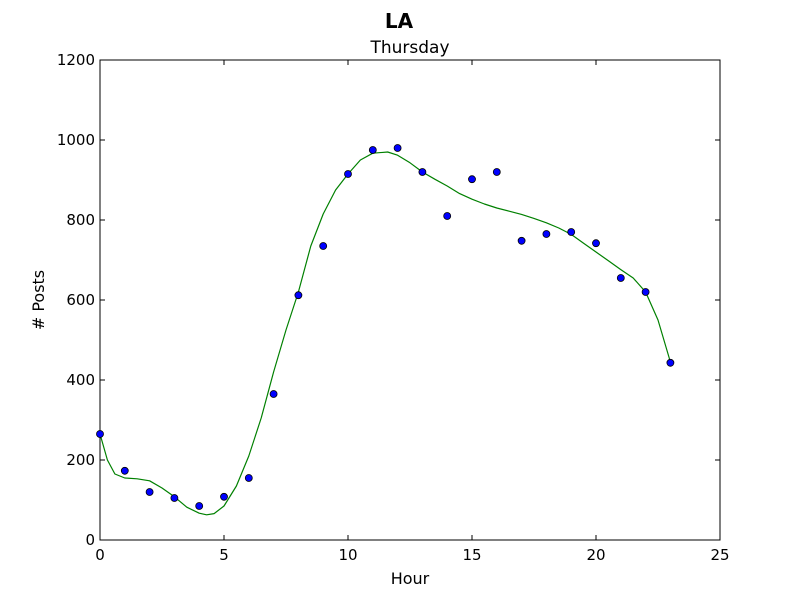  Describe the element at coordinates (719, 555) in the screenshot. I see `x-tick-label: 25` at that location.